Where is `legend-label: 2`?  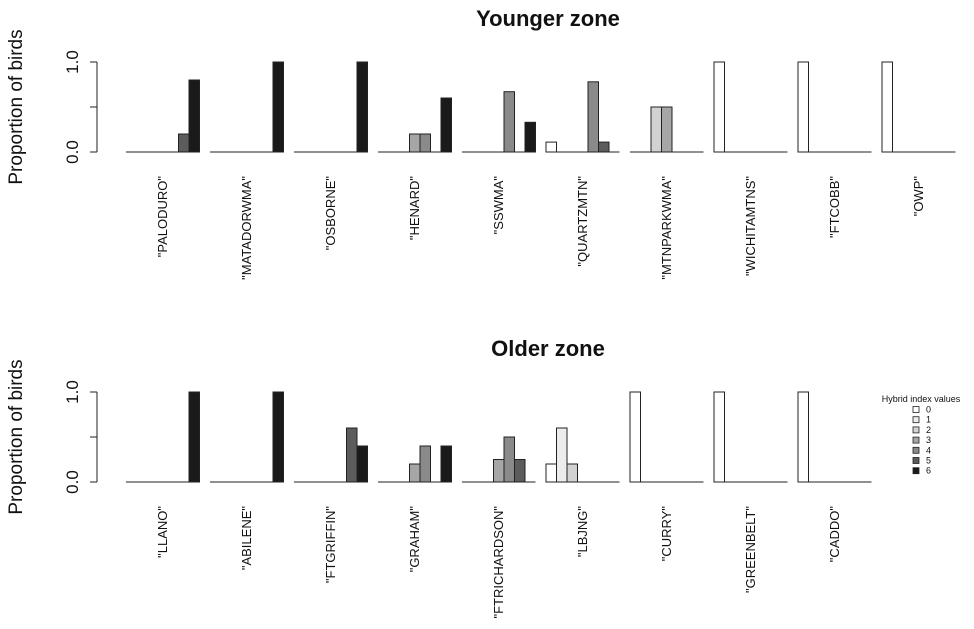
legend-label: 2 is located at coordinates (928, 430).